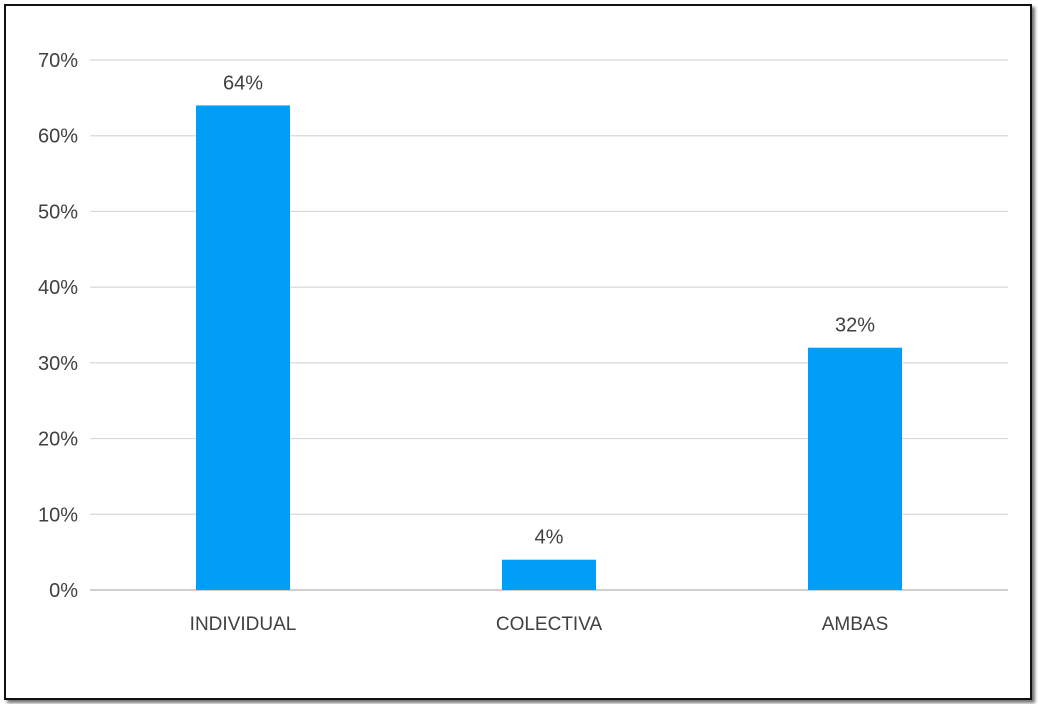 Image resolution: width=1038 pixels, height=704 pixels. What do you see at coordinates (58, 440) in the screenshot?
I see `y-tick-label: 20%` at bounding box center [58, 440].